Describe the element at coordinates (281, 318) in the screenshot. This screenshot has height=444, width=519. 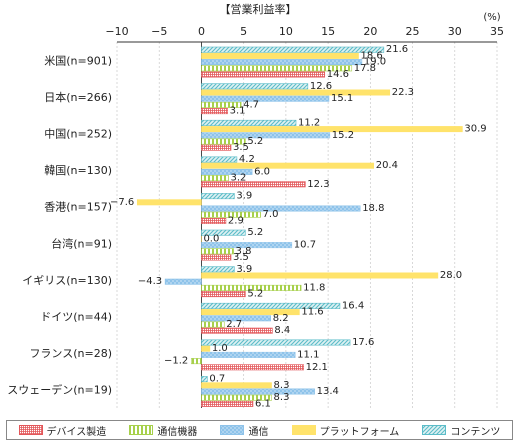
I see `value-label-7-2: 8.2` at that location.